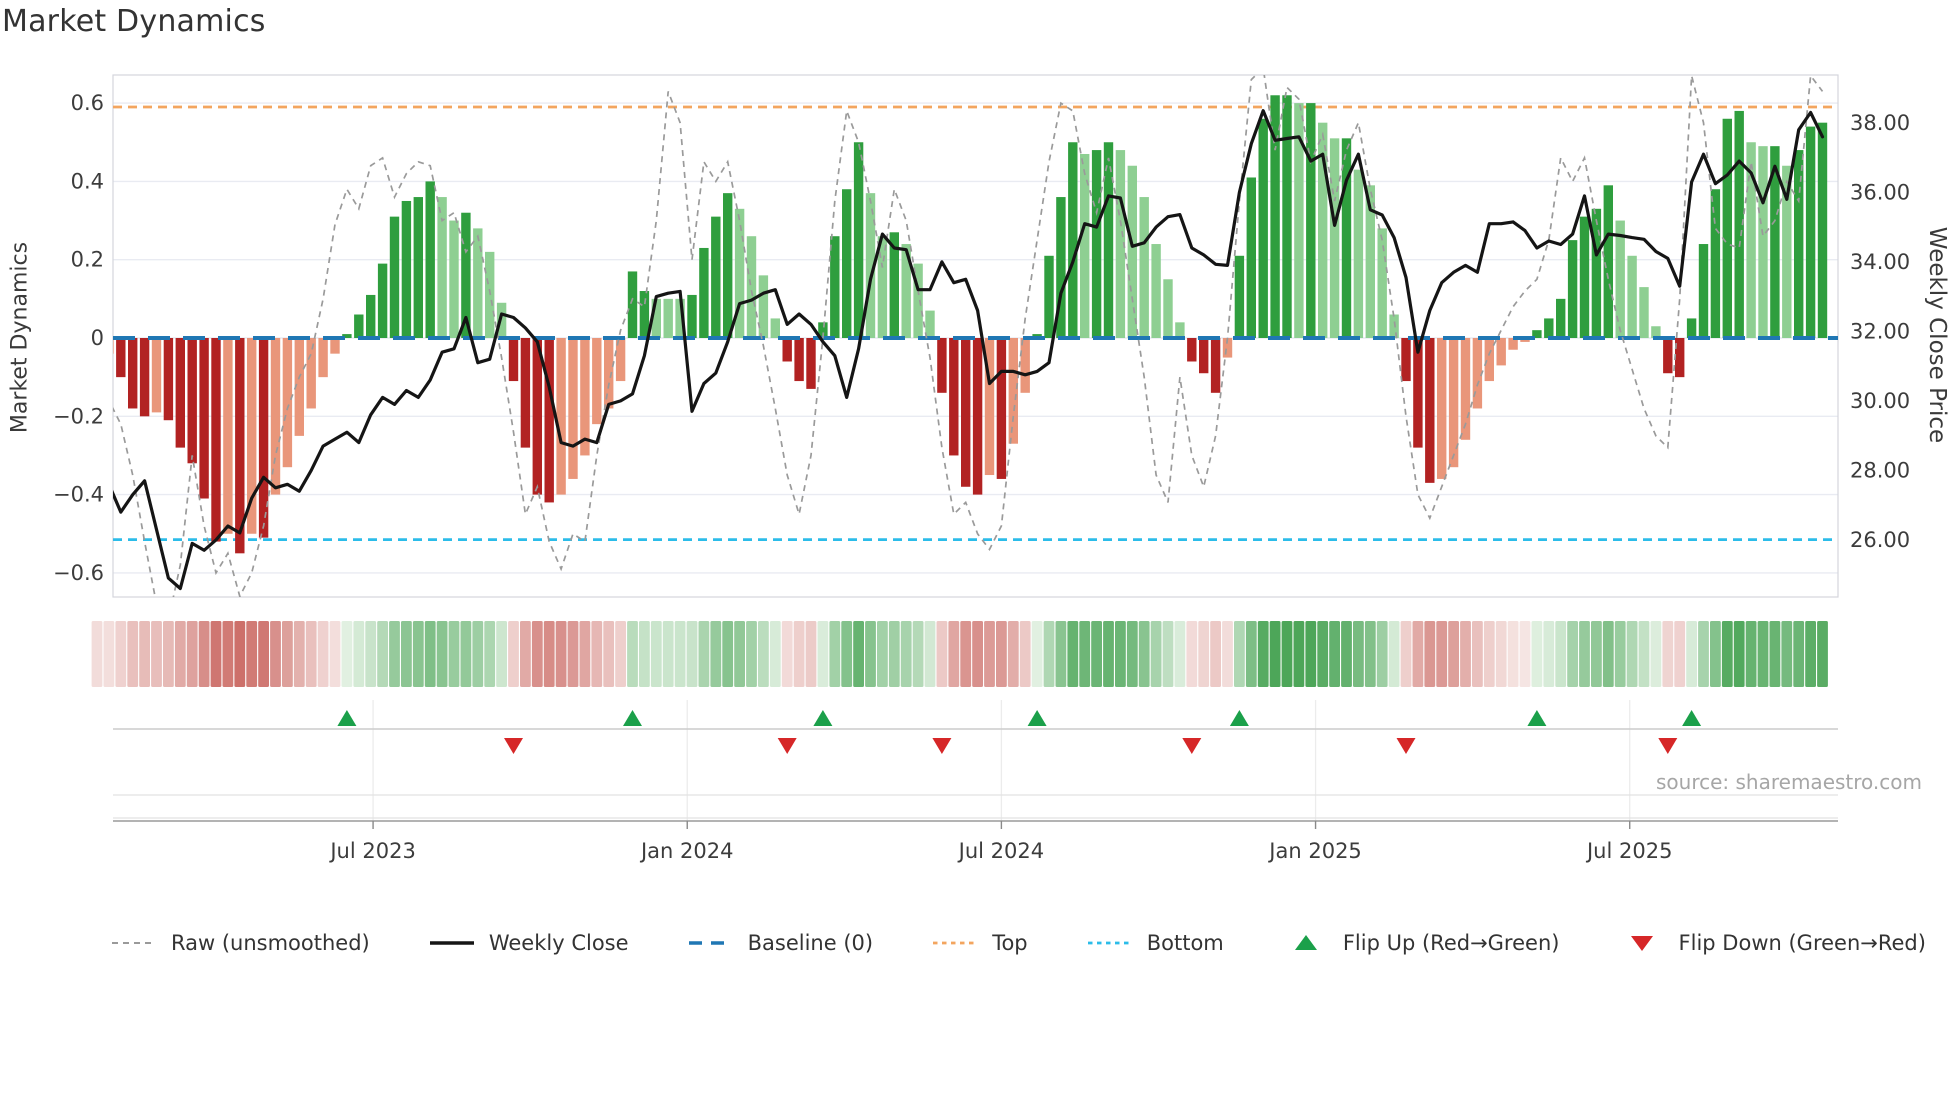  I want to click on legend-label: Raw (unsmoothed), so click(270, 943).